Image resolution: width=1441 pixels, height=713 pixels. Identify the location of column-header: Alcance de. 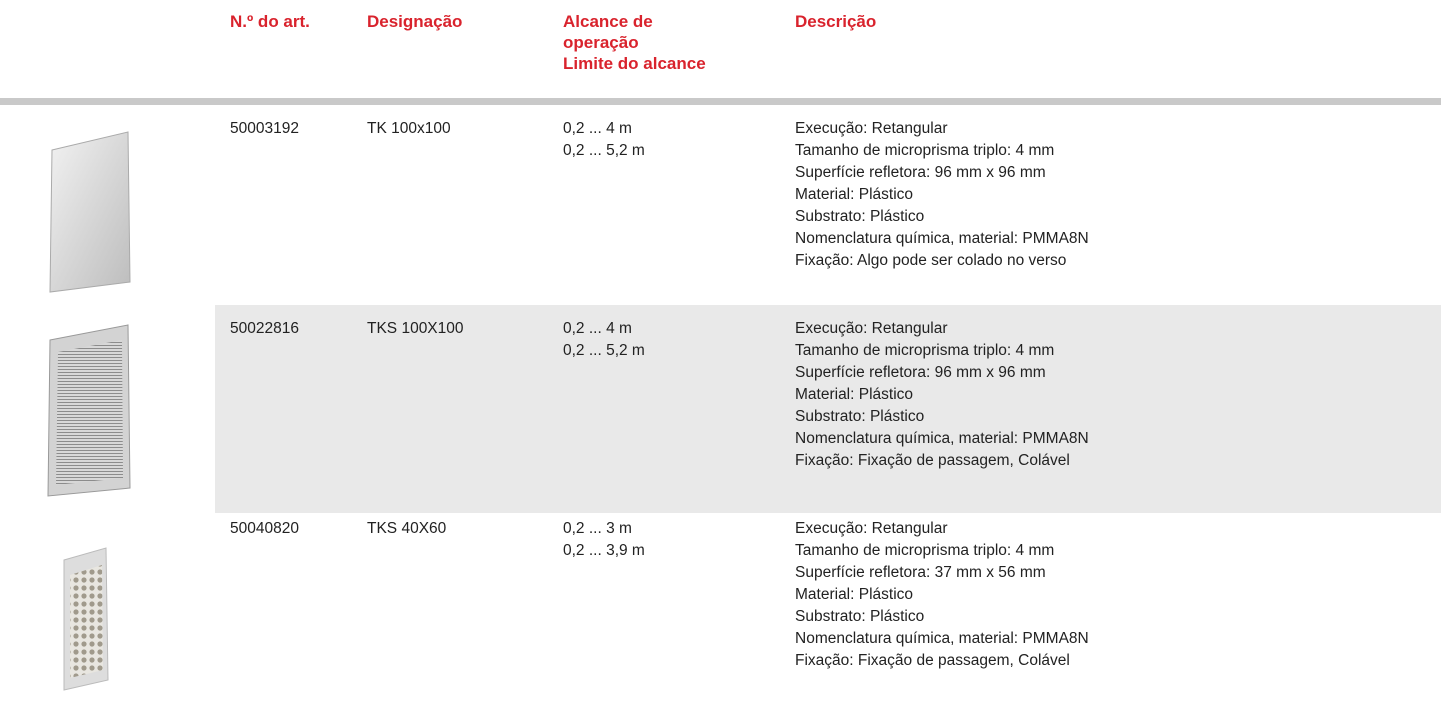
(608, 21).